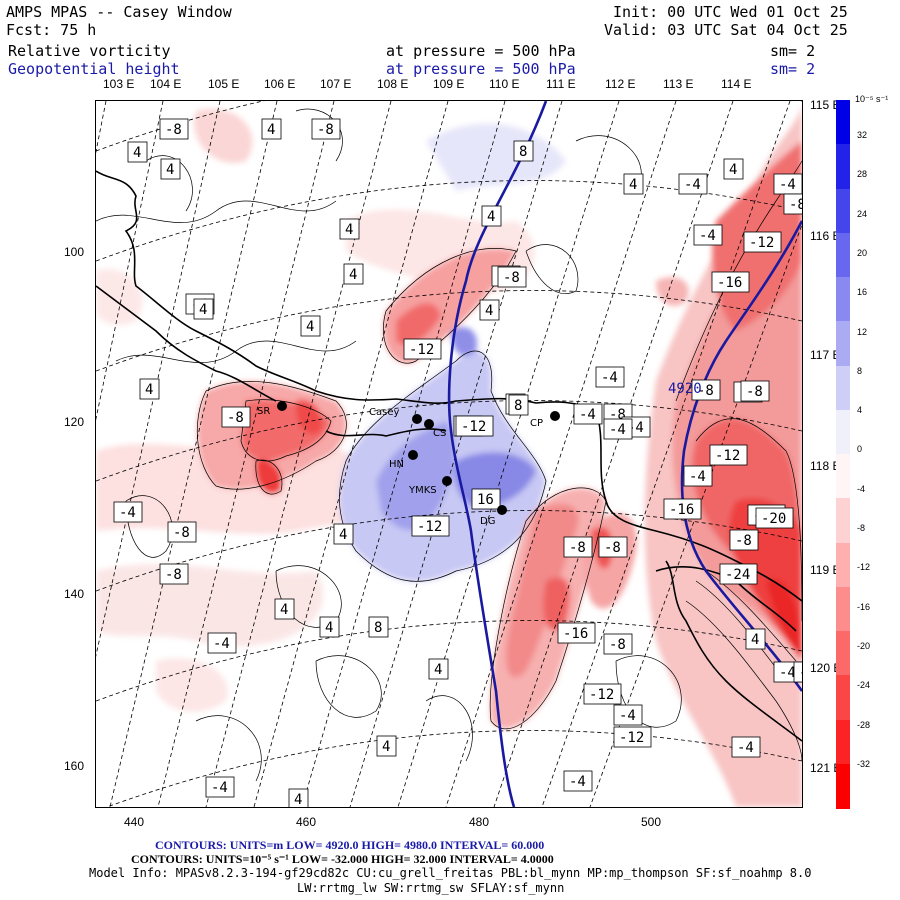  Describe the element at coordinates (408, 464) in the screenshot. I see `stations: SR Casey CS HN YMKS DG CP` at that location.